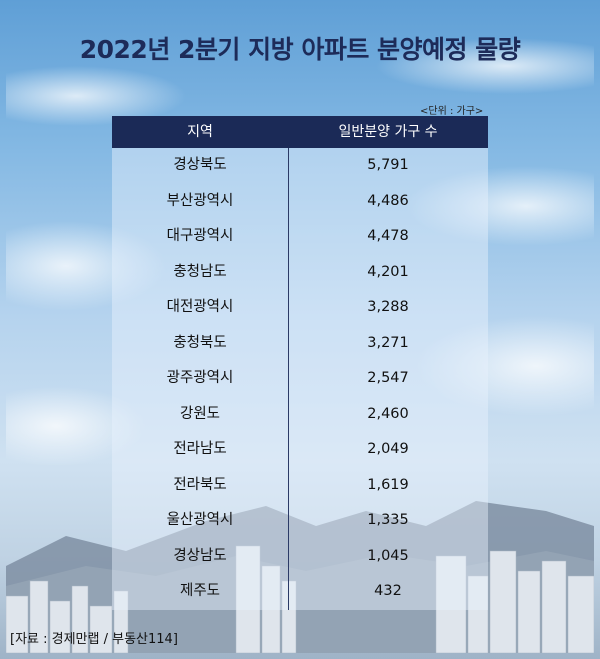 The width and height of the screenshot is (600, 659). What do you see at coordinates (388, 271) in the screenshot?
I see `households-cell: 4,201` at bounding box center [388, 271].